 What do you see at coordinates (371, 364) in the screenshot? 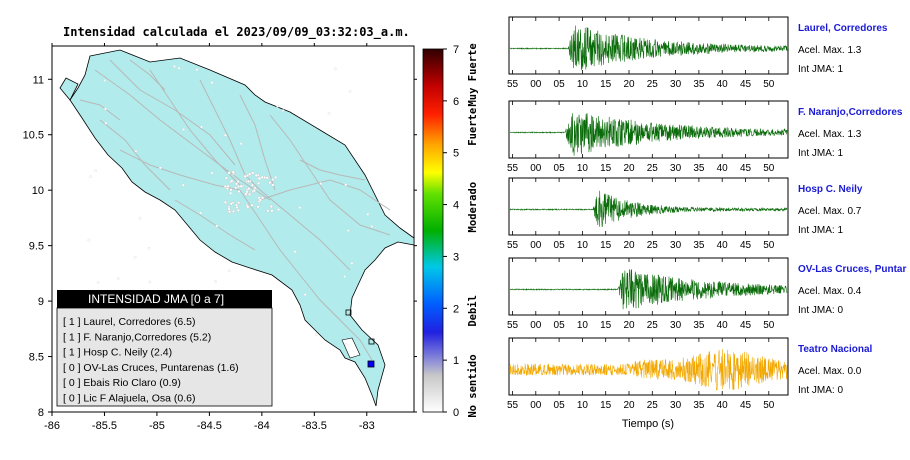
I see `station-marker-laurel` at bounding box center [371, 364].